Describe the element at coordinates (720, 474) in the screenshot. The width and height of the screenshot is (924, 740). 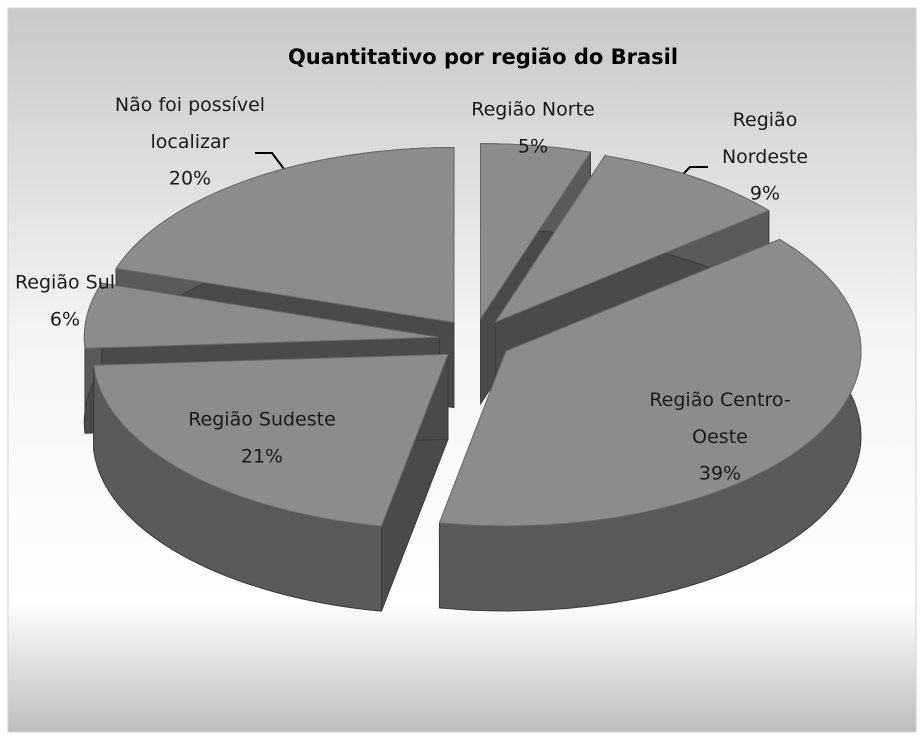
I see `value-label: 39%` at that location.